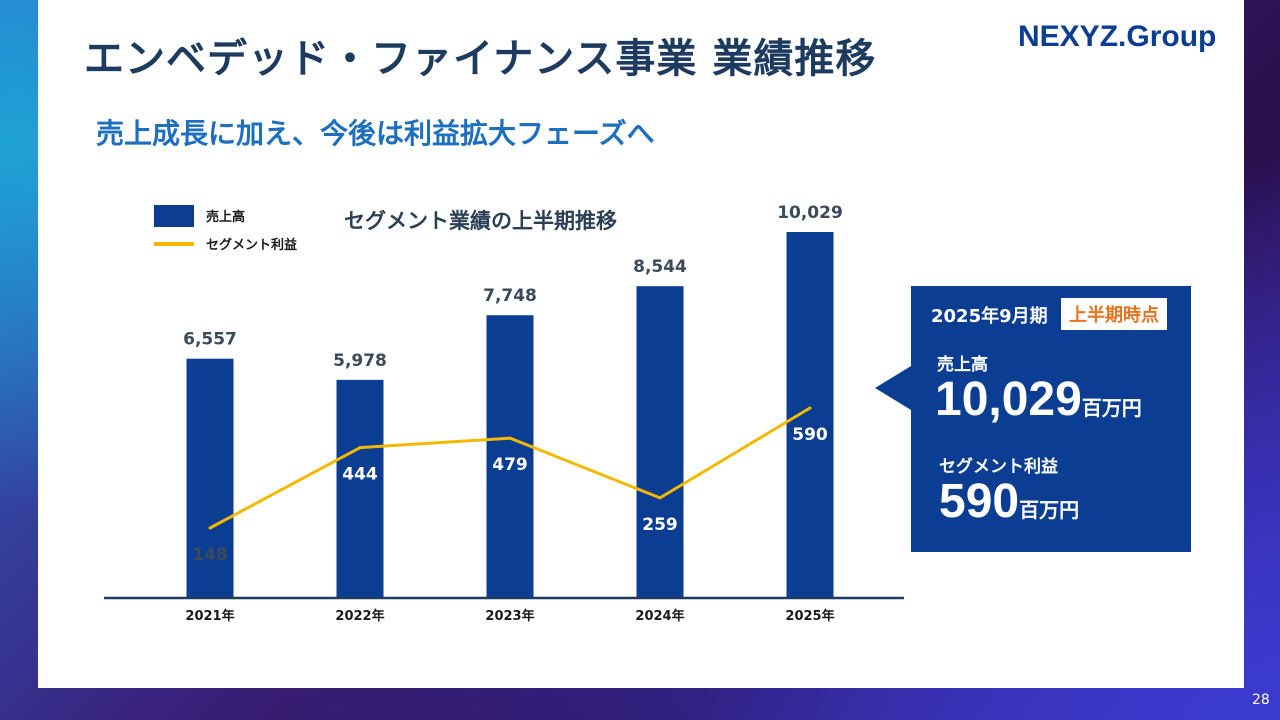 The image size is (1280, 720). I want to click on callout-sales-label: 売上高, so click(962, 365).